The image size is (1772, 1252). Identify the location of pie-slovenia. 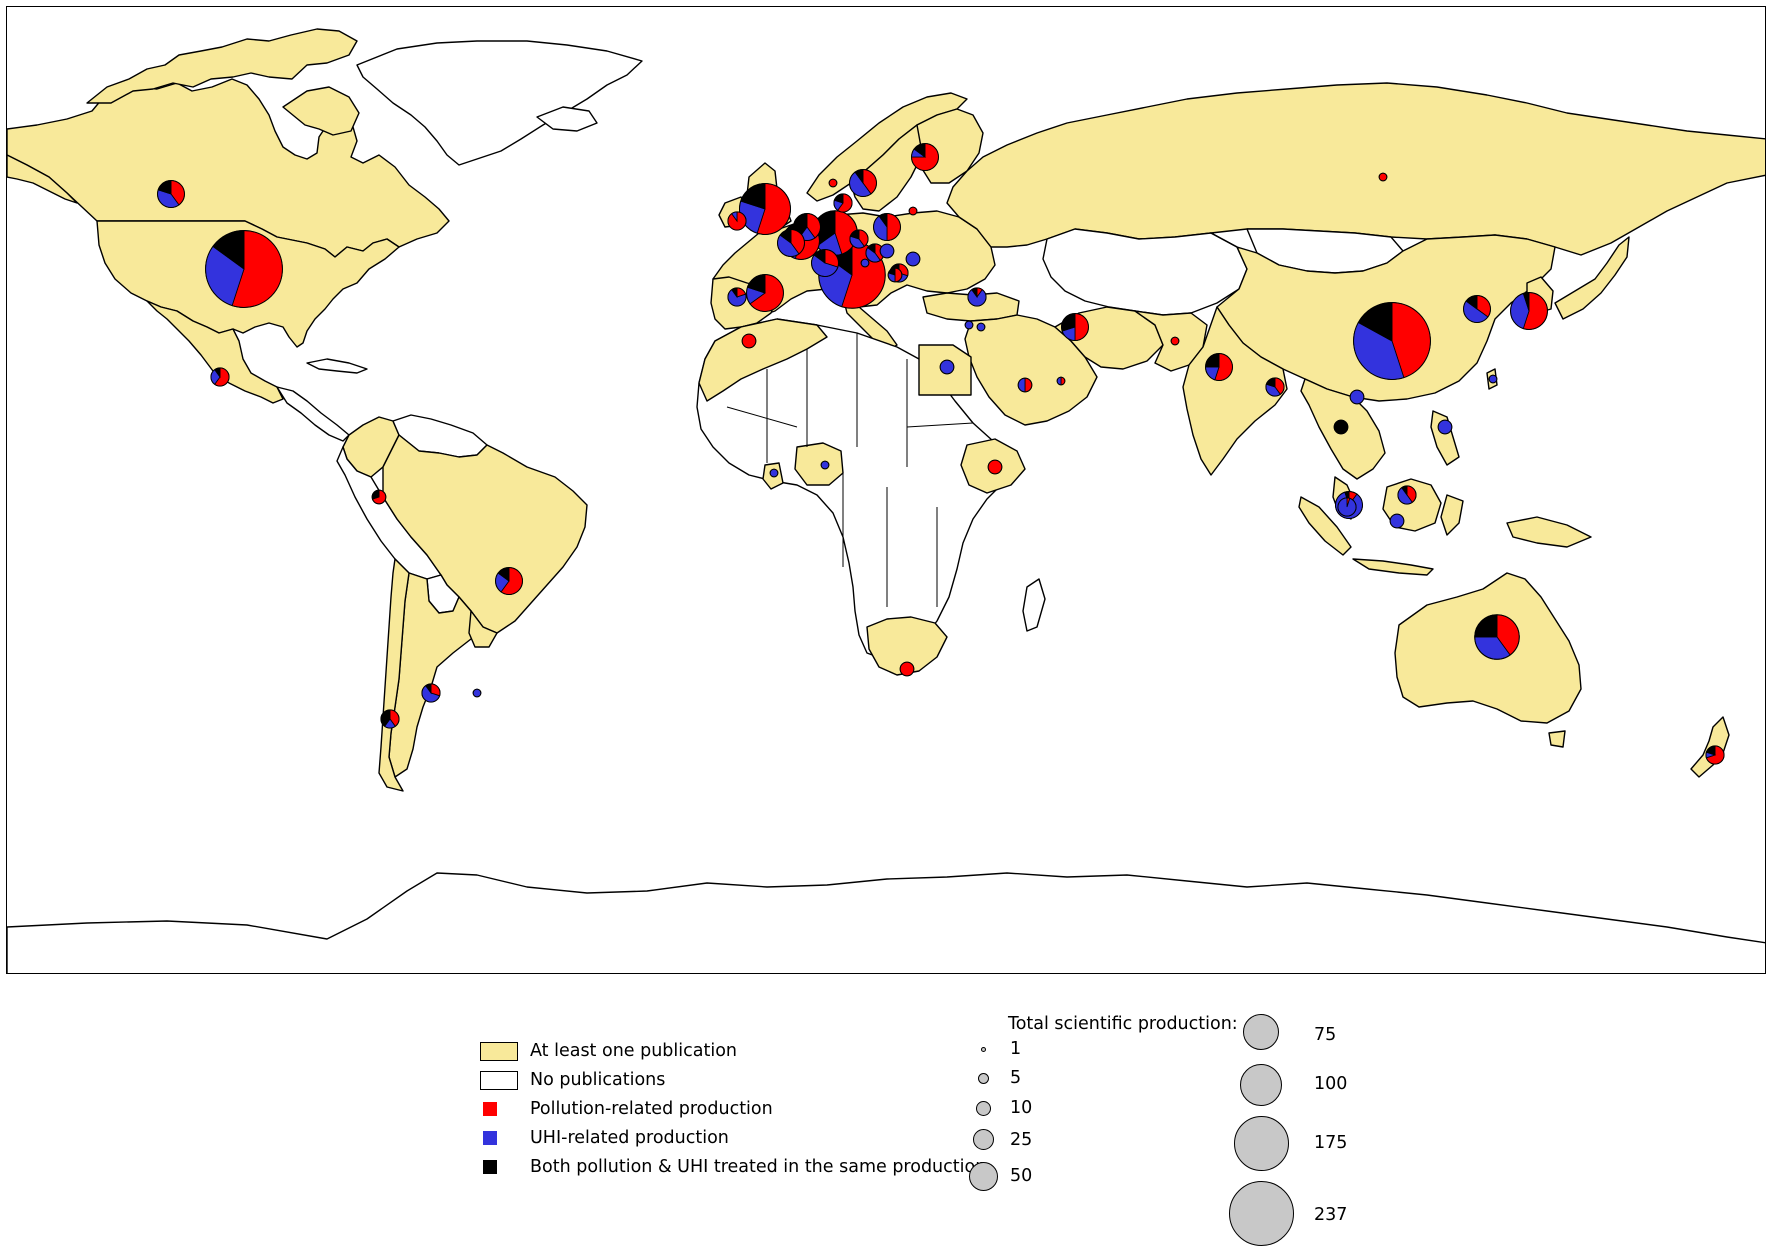
(865, 263).